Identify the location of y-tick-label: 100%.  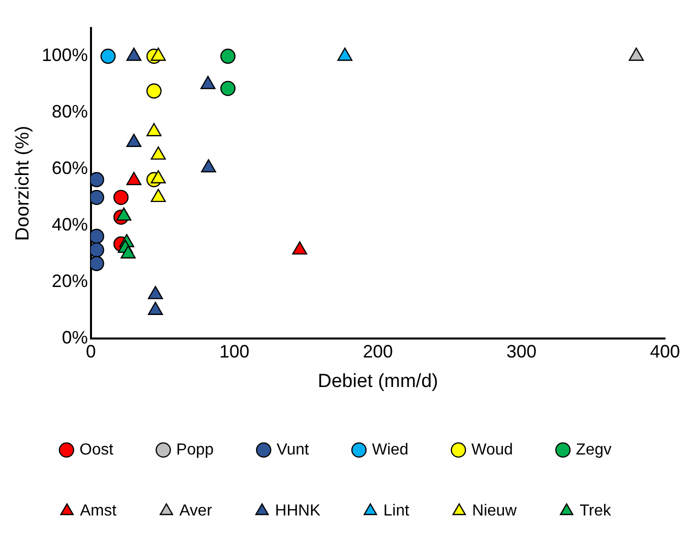
(65, 55).